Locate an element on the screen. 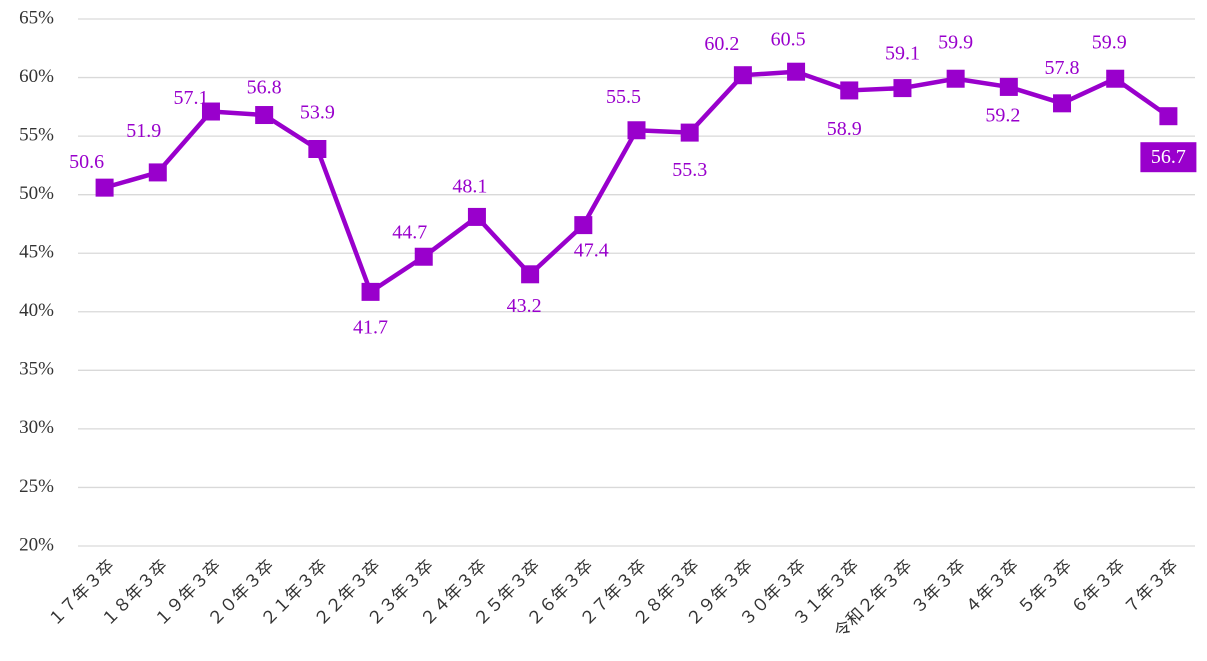  value-label: 56.7 is located at coordinates (1168, 157).